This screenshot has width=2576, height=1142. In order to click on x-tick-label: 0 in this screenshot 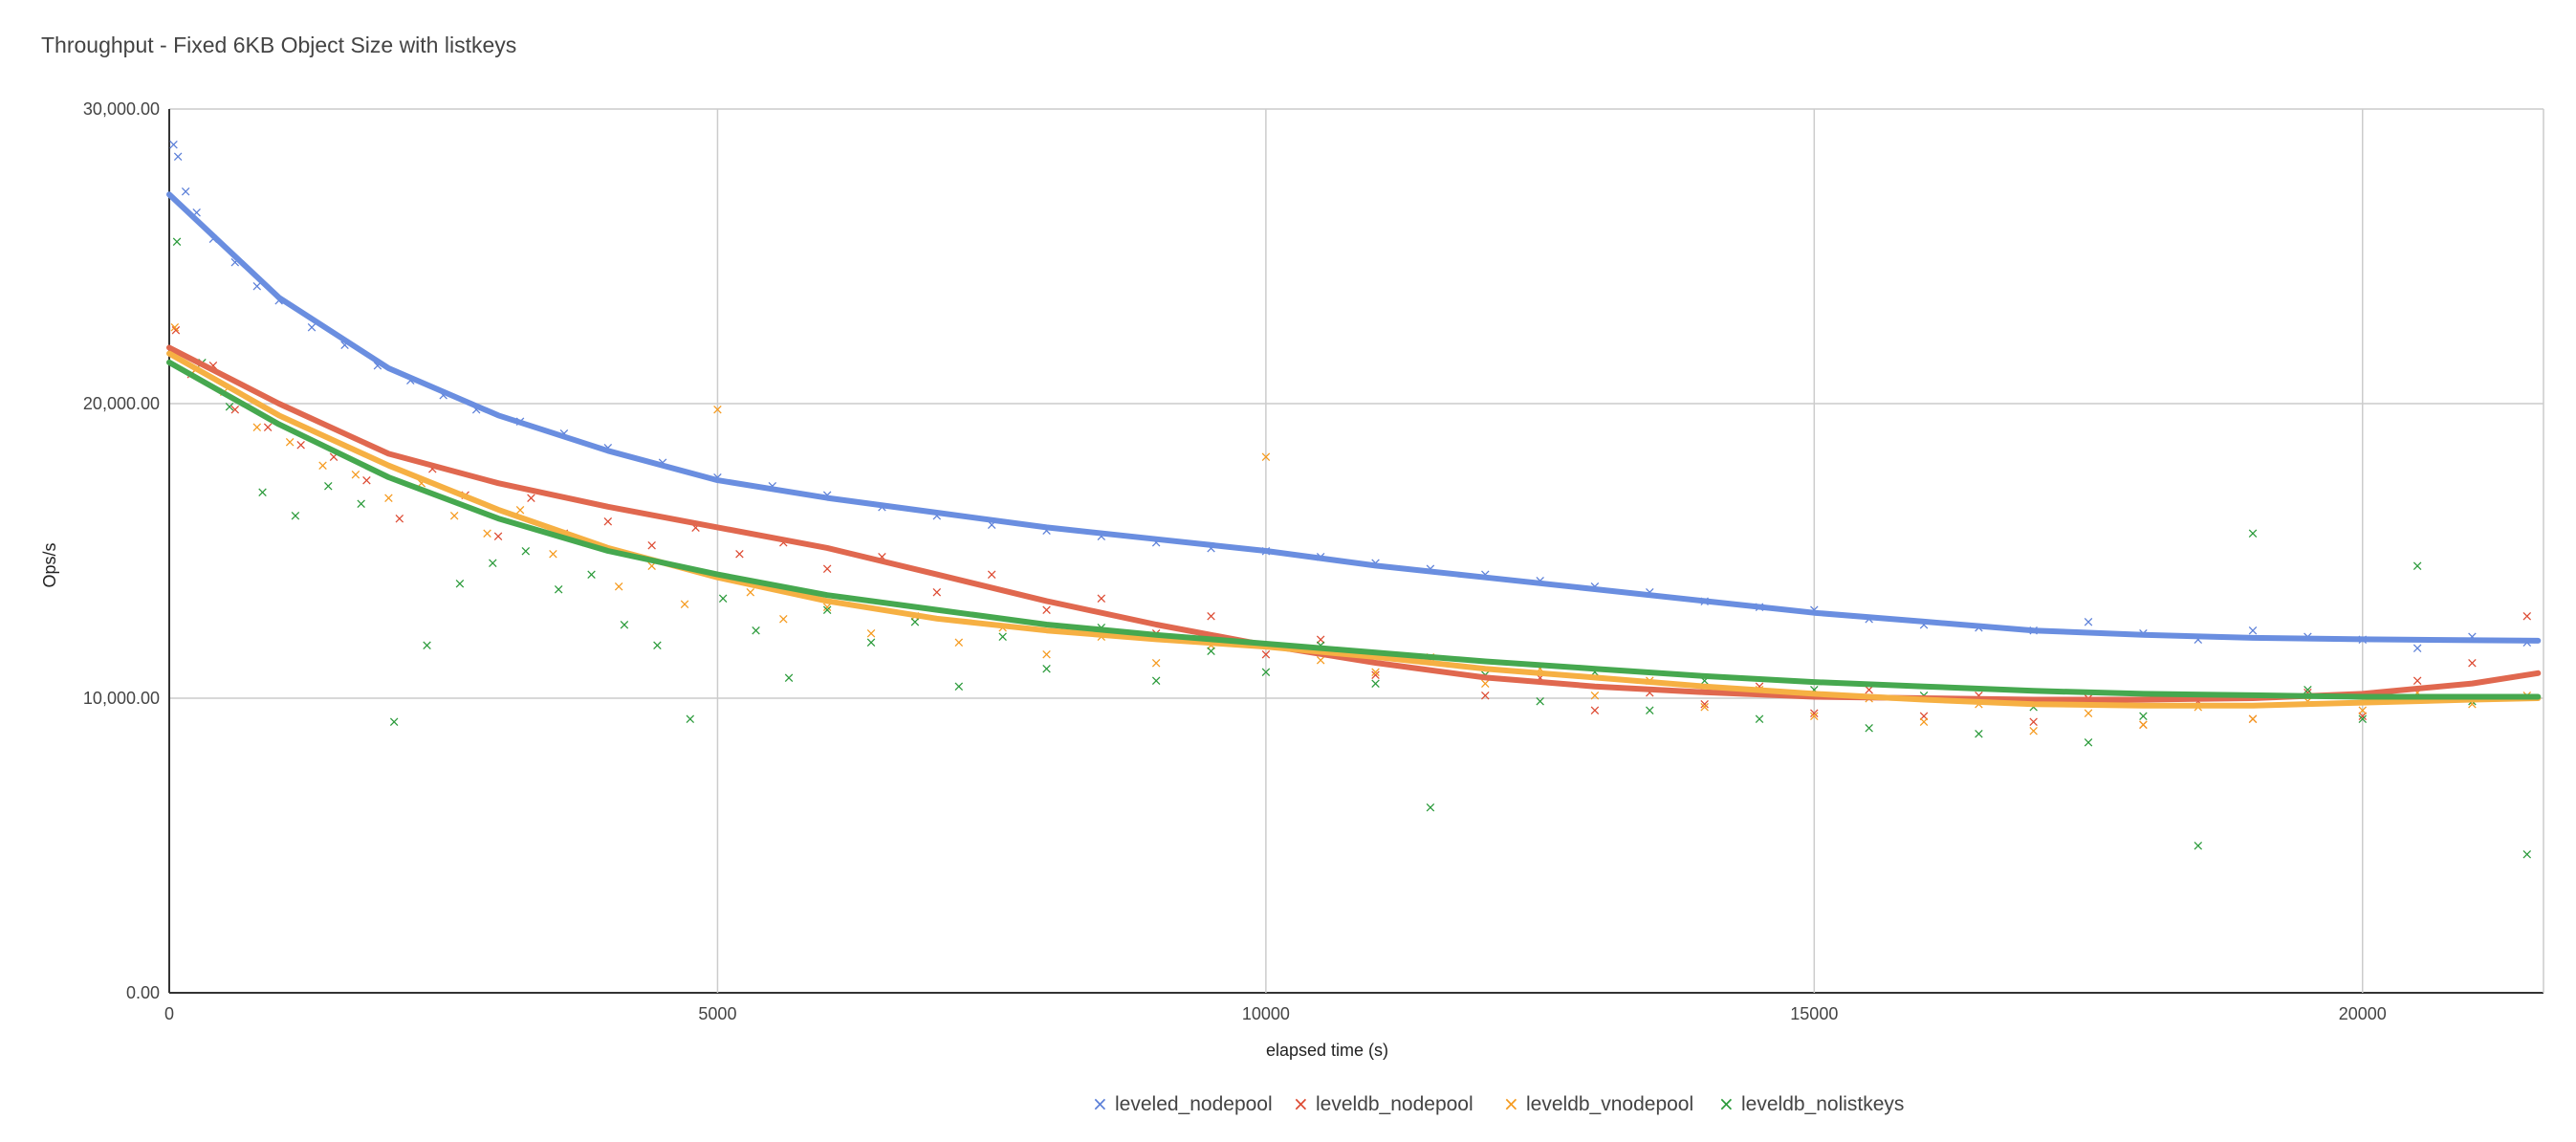, I will do `click(169, 1013)`.